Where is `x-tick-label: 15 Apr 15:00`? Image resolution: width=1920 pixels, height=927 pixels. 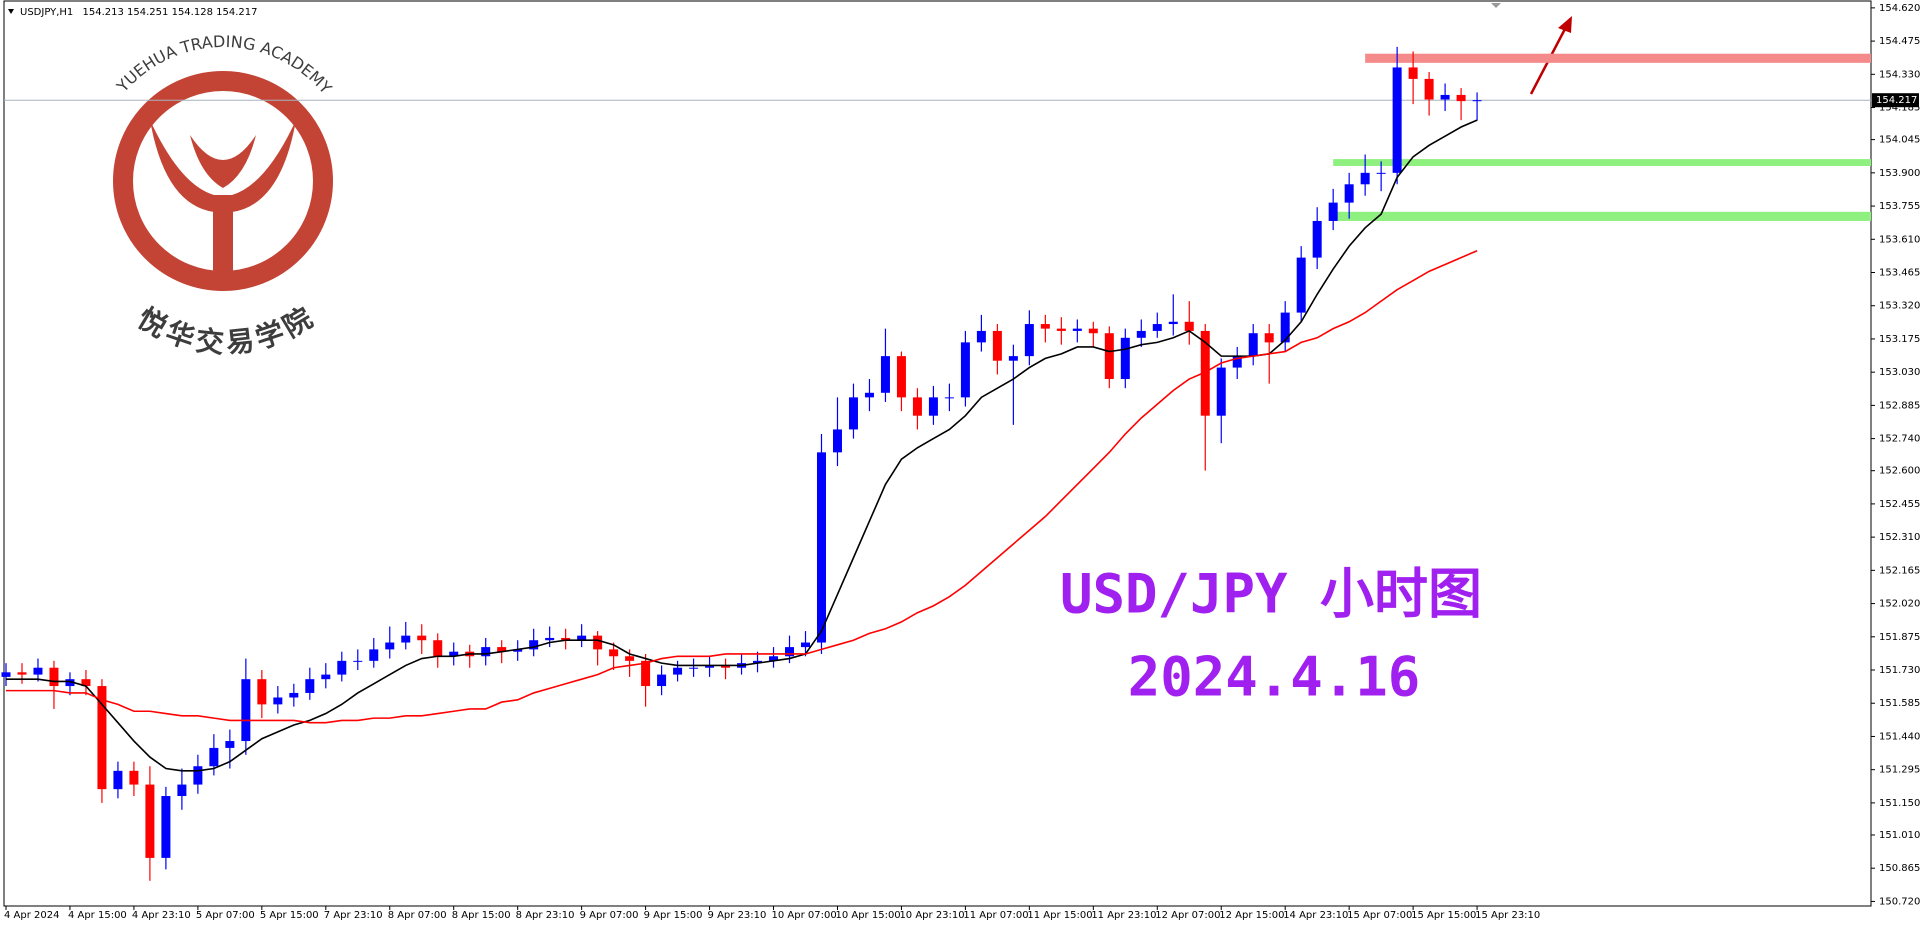
x-tick-label: 15 Apr 15:00 is located at coordinates (1443, 915).